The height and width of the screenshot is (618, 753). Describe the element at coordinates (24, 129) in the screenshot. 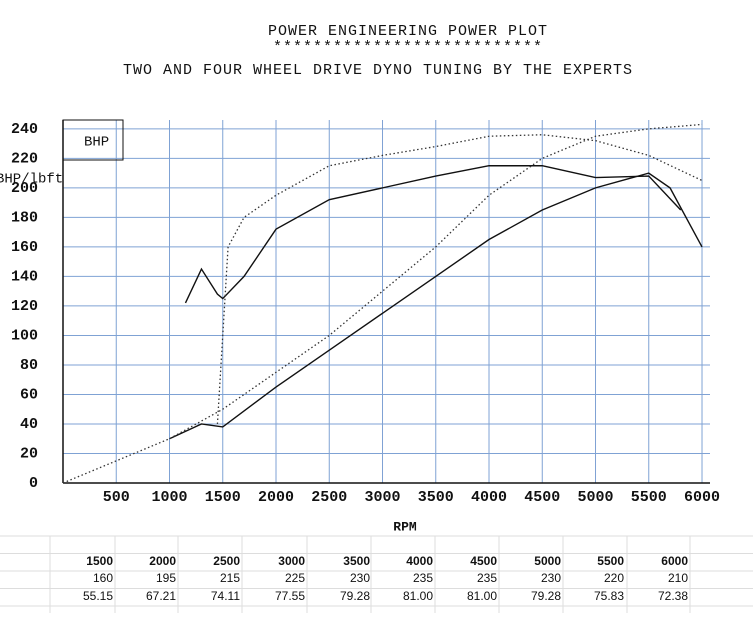

I see `y-tick-label: 240` at that location.